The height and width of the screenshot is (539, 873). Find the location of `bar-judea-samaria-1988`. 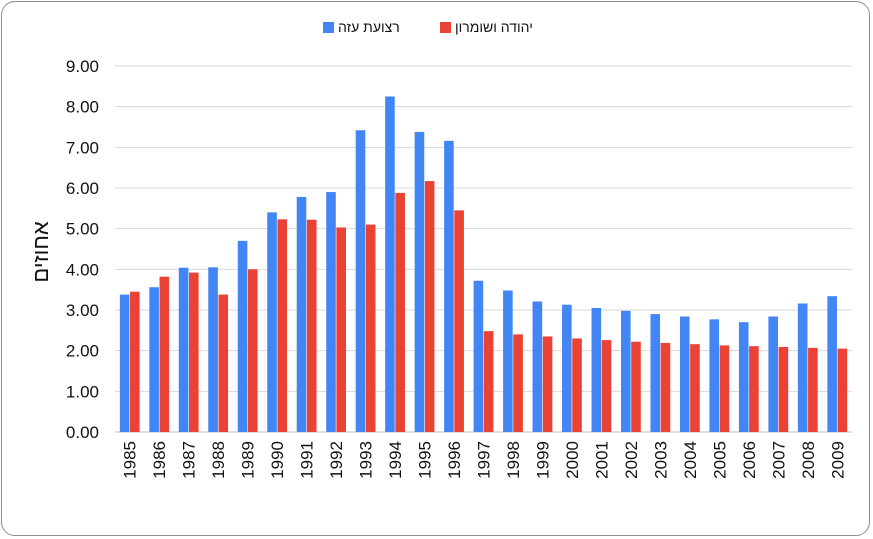

bar-judea-samaria-1988 is located at coordinates (223, 363).